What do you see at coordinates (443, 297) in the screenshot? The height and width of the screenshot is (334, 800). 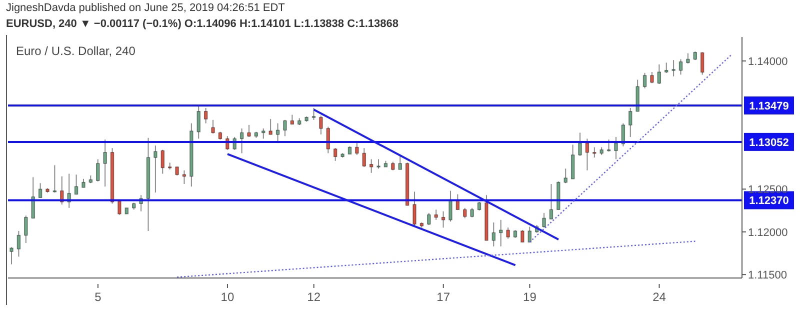 I see `x-tick-label: 17` at bounding box center [443, 297].